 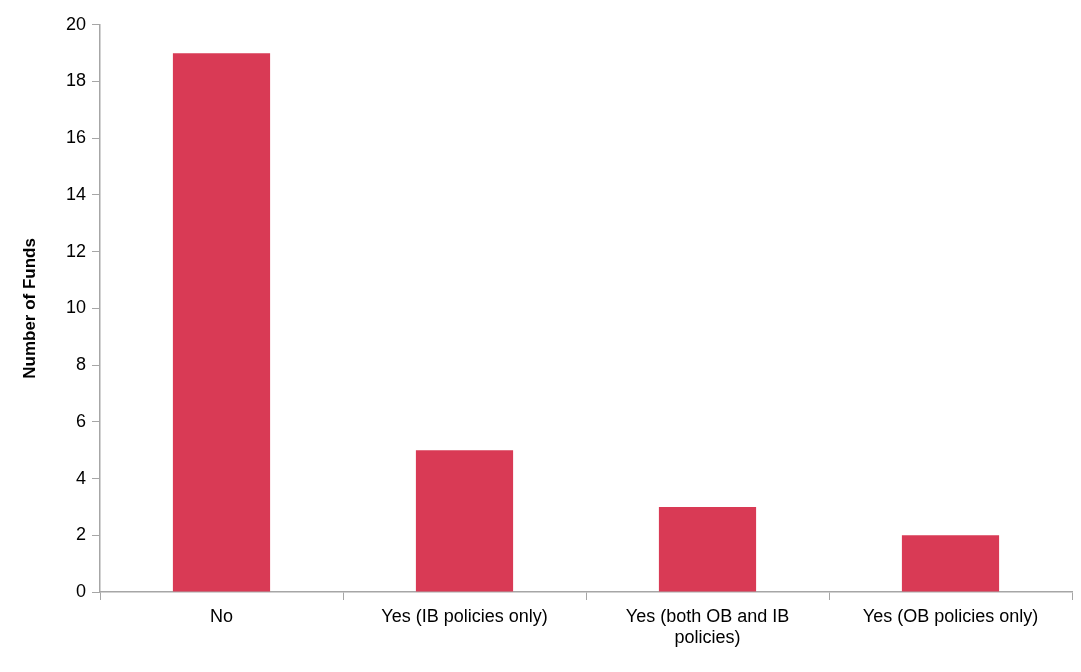 What do you see at coordinates (80, 420) in the screenshot?
I see `y-tick-label: 6` at bounding box center [80, 420].